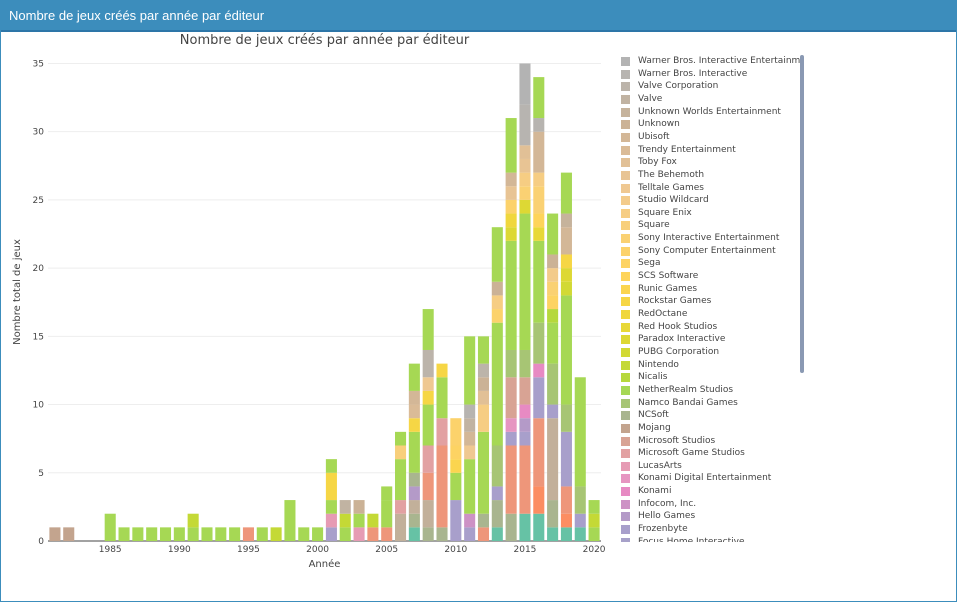  Describe the element at coordinates (705, 478) in the screenshot. I see `legend-label: Konami Digital Entertainment` at that location.